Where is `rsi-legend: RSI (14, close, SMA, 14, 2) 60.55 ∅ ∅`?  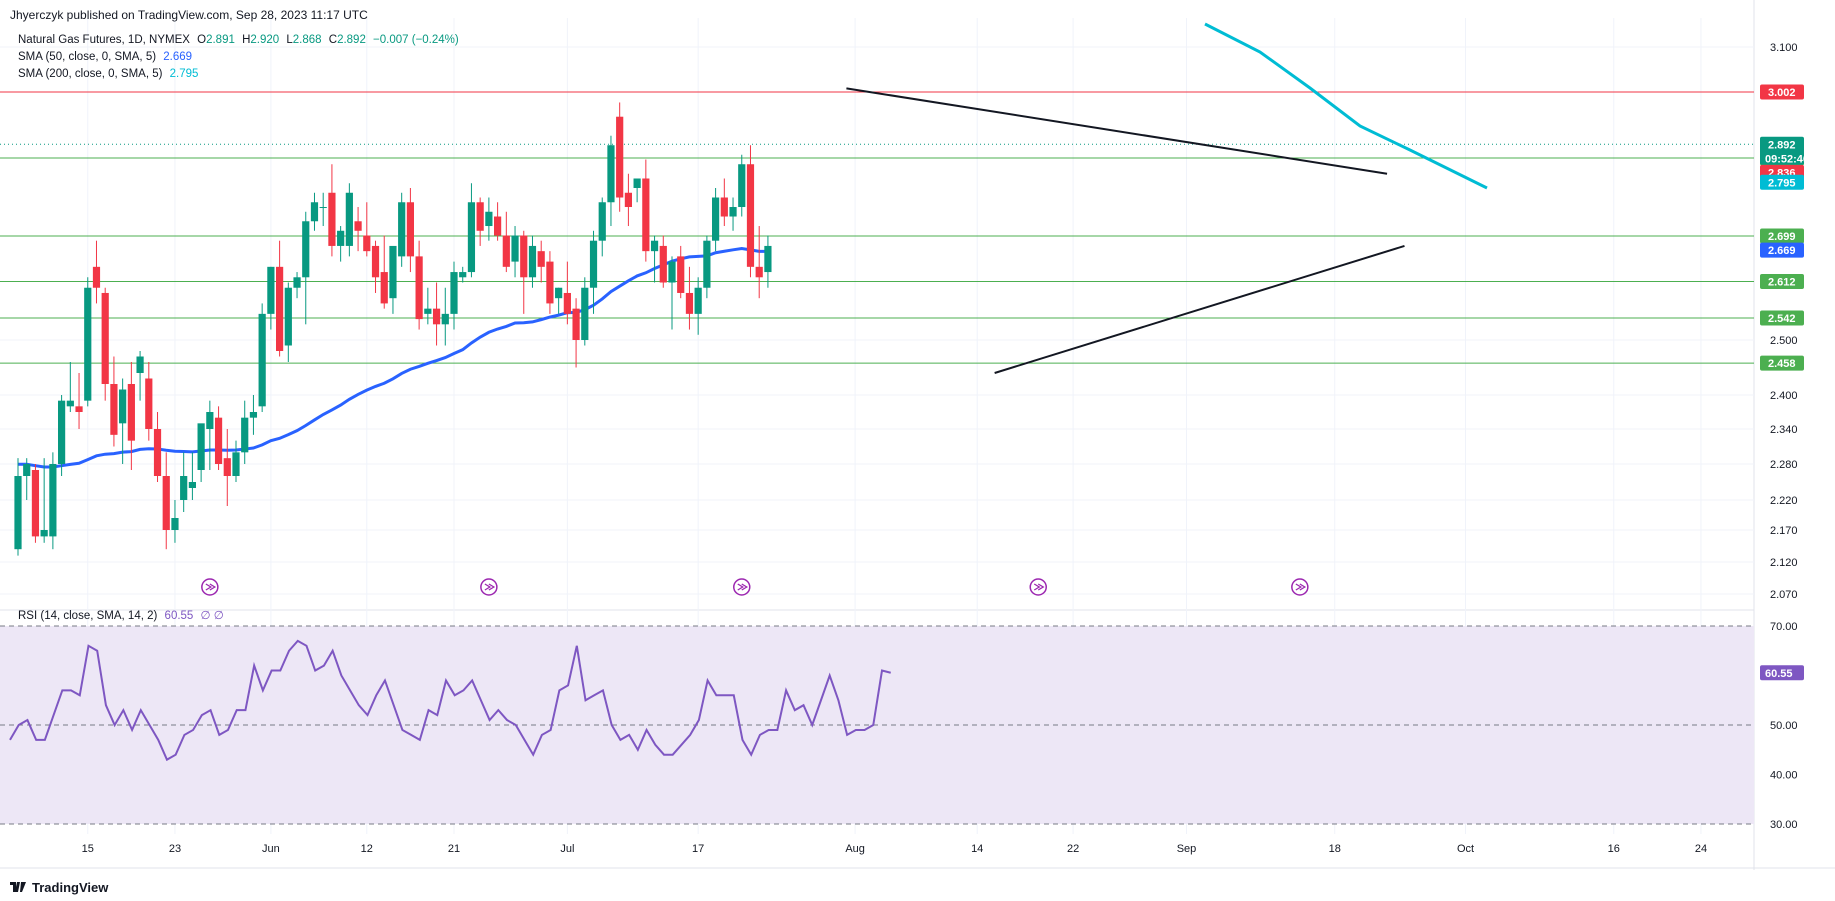 rsi-legend: RSI (14, close, SMA, 14, 2) 60.55 ∅ ∅ is located at coordinates (123, 615).